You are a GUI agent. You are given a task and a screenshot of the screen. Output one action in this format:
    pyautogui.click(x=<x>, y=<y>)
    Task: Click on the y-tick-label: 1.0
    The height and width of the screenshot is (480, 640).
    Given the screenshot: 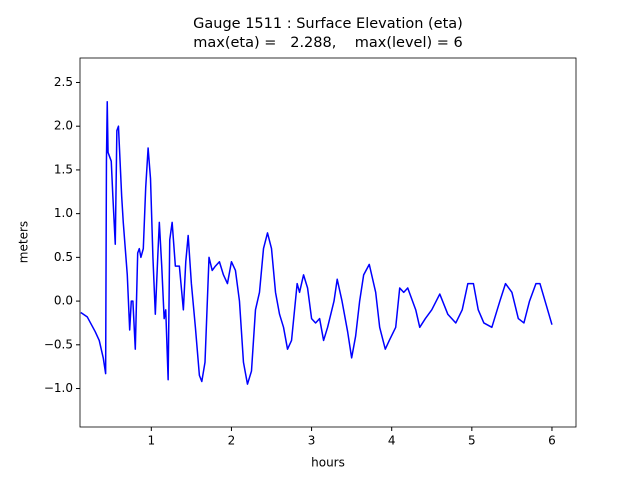 What is the action you would take?
    pyautogui.click(x=63, y=213)
    